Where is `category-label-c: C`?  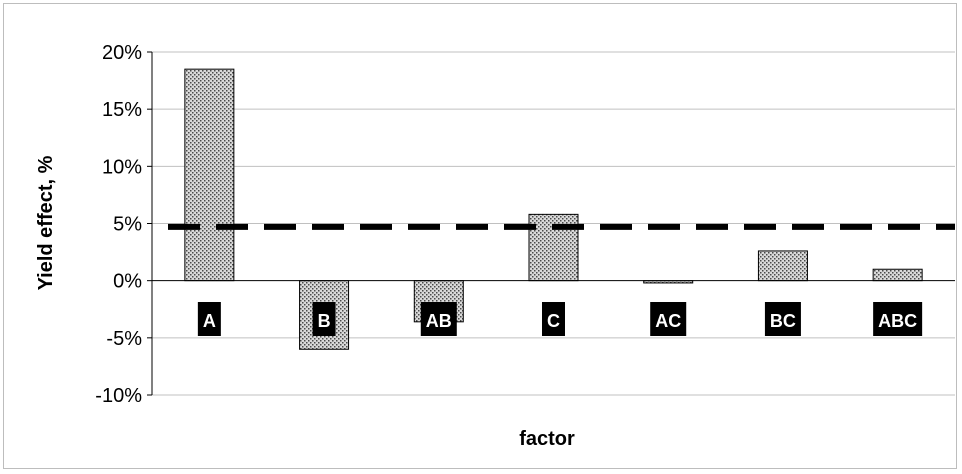 category-label-c: C is located at coordinates (553, 321).